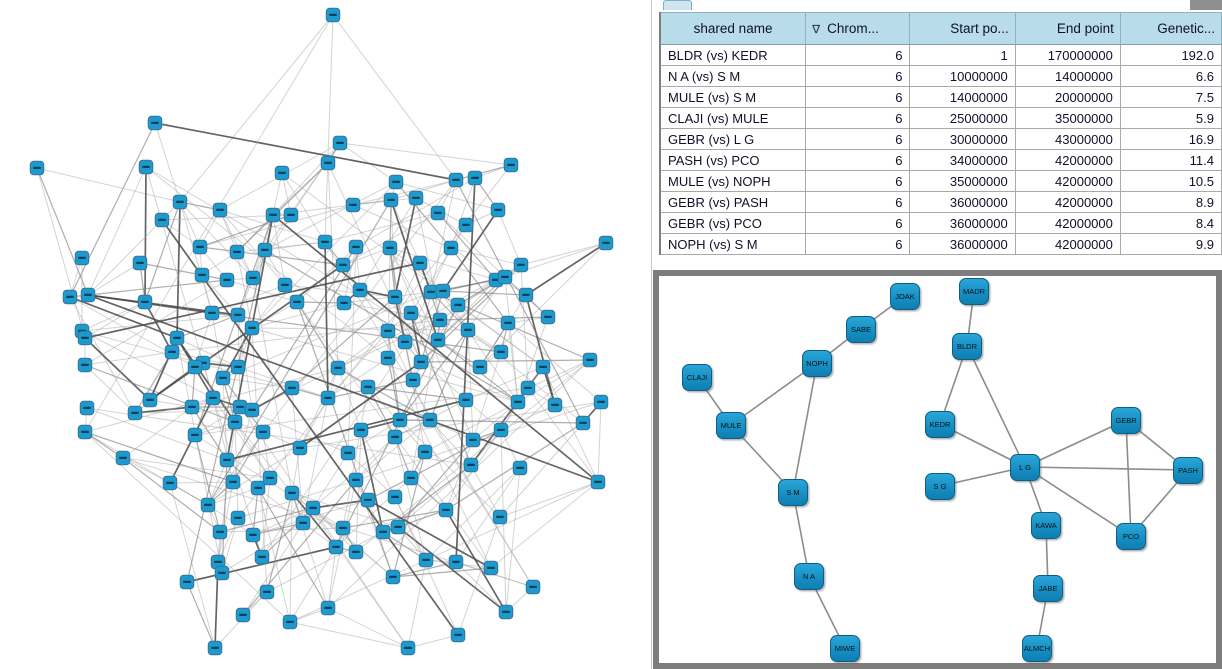 The image size is (1222, 669). I want to click on subnetwork-node-gebr: GEBR, so click(1126, 420).